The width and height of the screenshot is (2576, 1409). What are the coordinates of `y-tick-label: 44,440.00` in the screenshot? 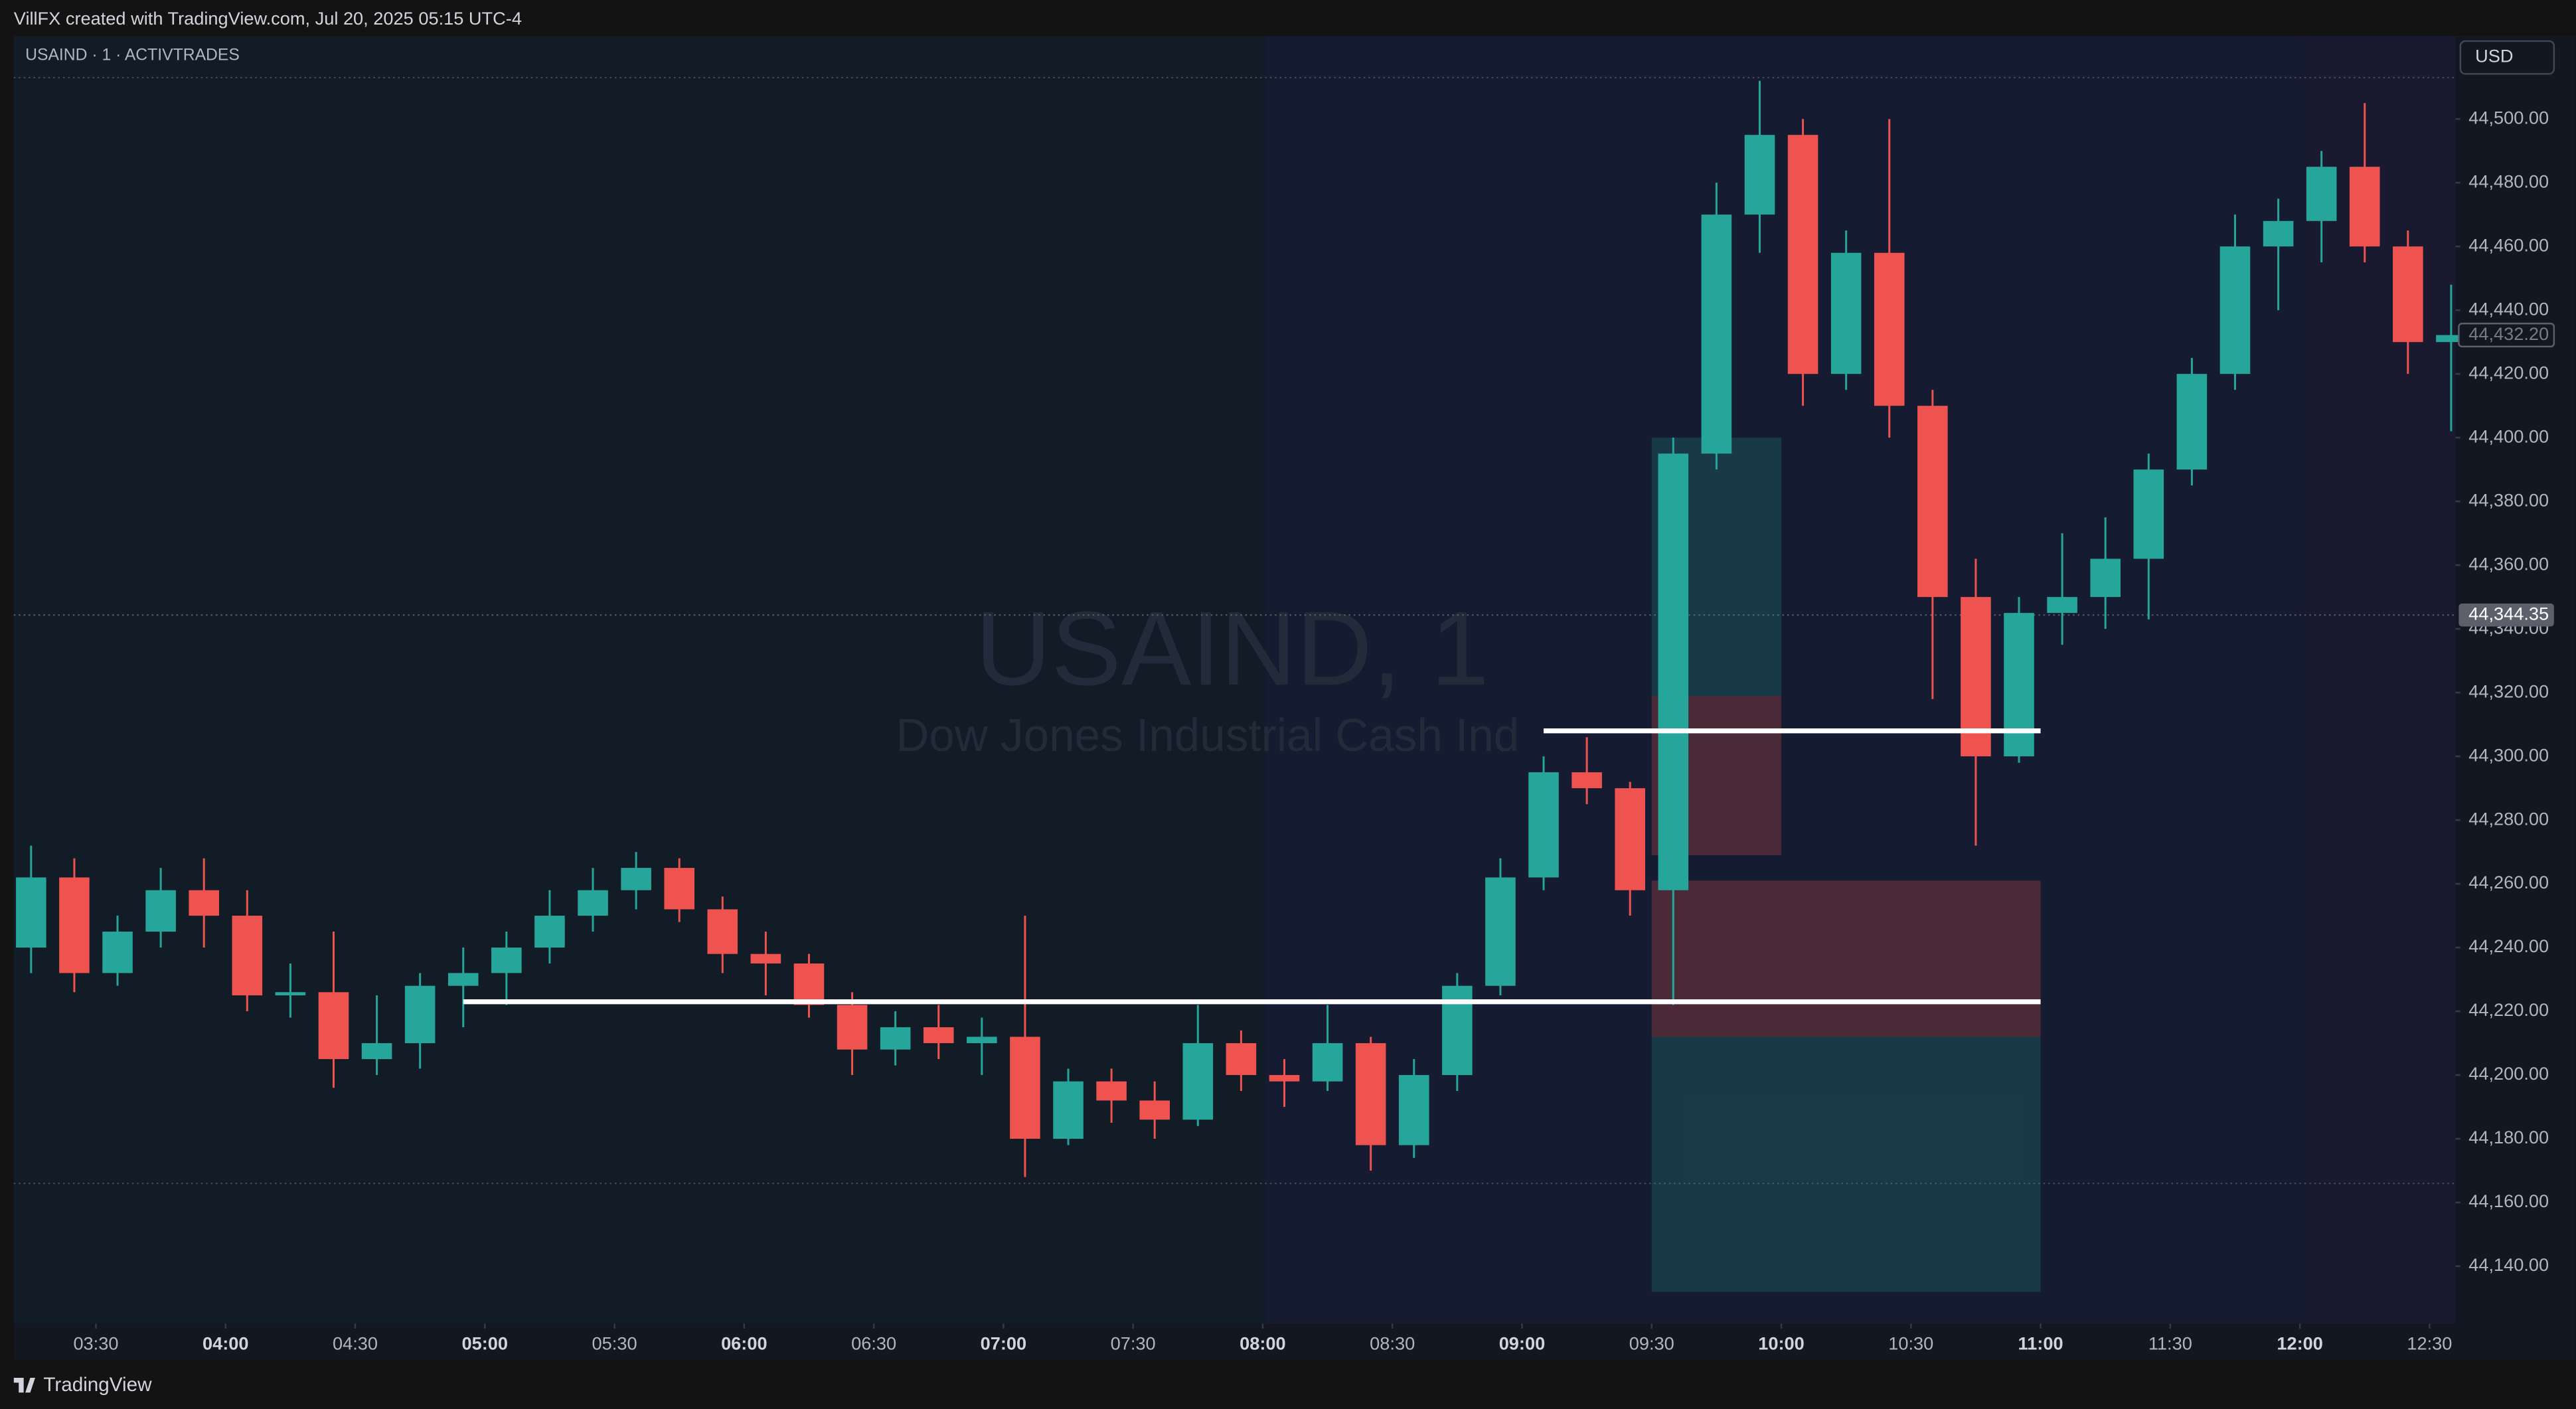 It's located at (2508, 308).